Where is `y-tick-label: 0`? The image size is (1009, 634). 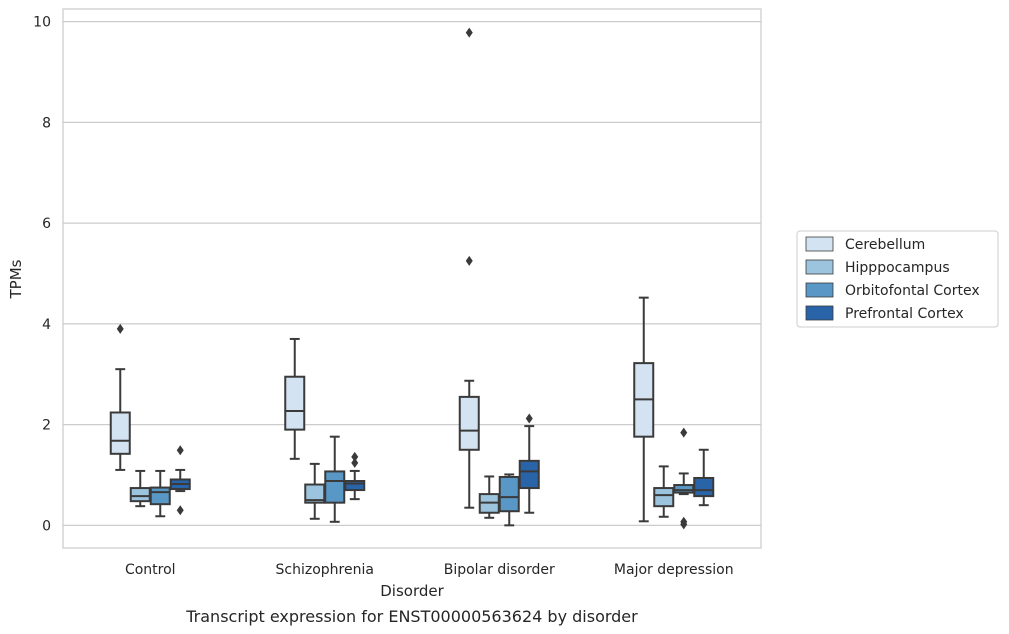 y-tick-label: 0 is located at coordinates (46, 526).